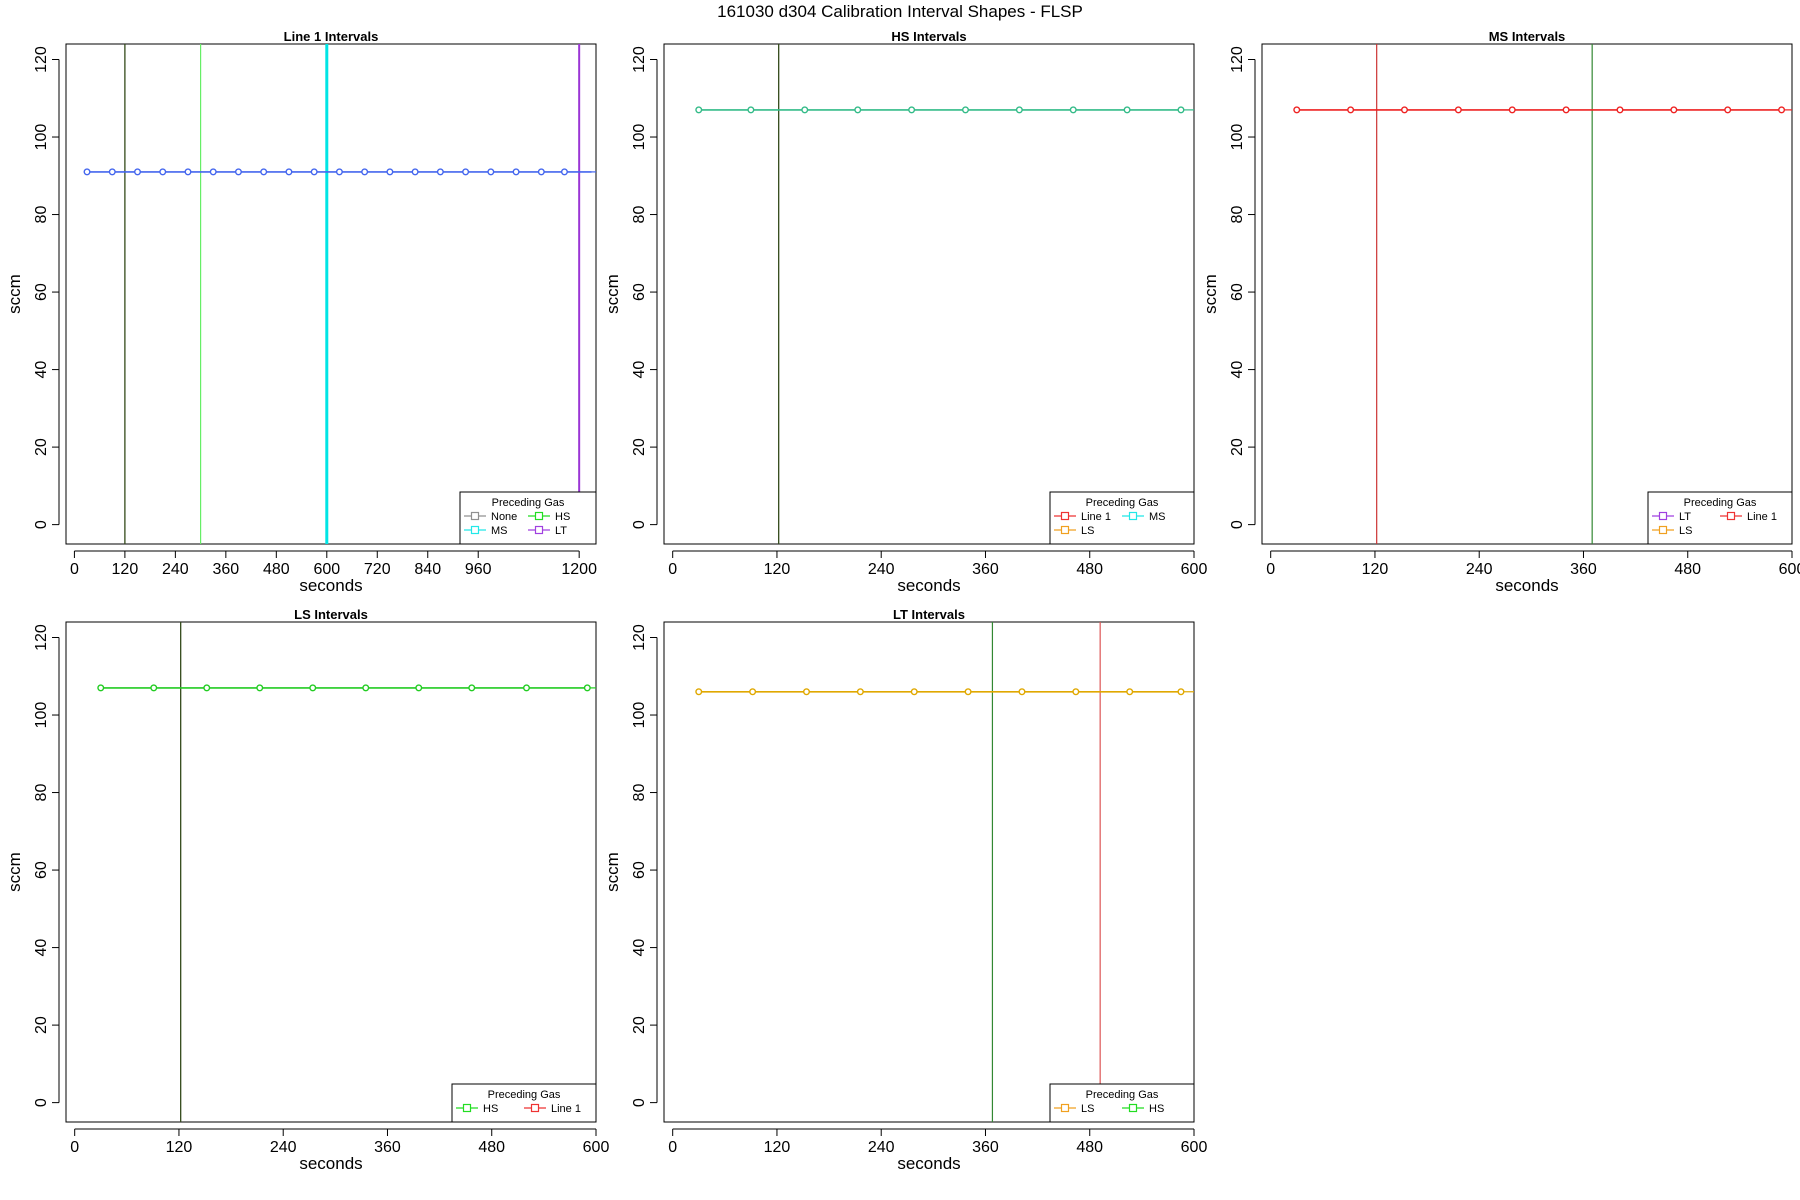 The width and height of the screenshot is (1800, 1200). What do you see at coordinates (929, 614) in the screenshot?
I see `panel-title: LT Intervals` at bounding box center [929, 614].